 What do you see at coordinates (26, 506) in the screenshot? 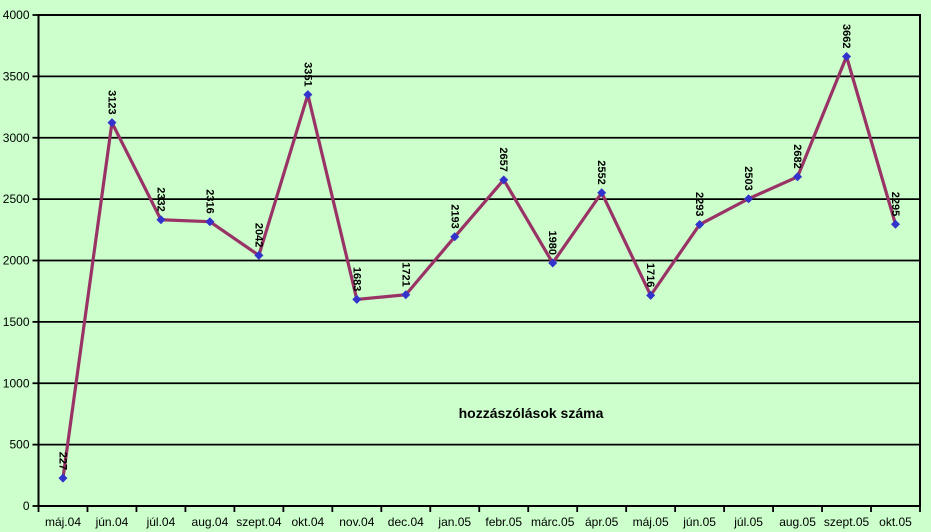
I see `y-tick-label: 0` at bounding box center [26, 506].